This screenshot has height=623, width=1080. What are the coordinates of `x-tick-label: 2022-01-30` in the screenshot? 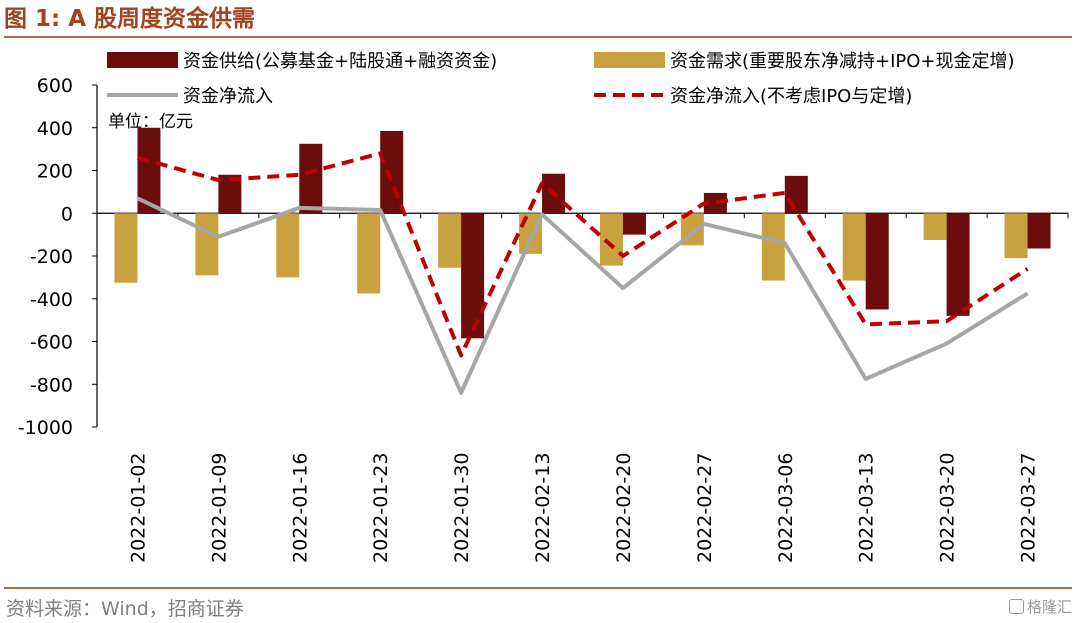 It's located at (462, 508).